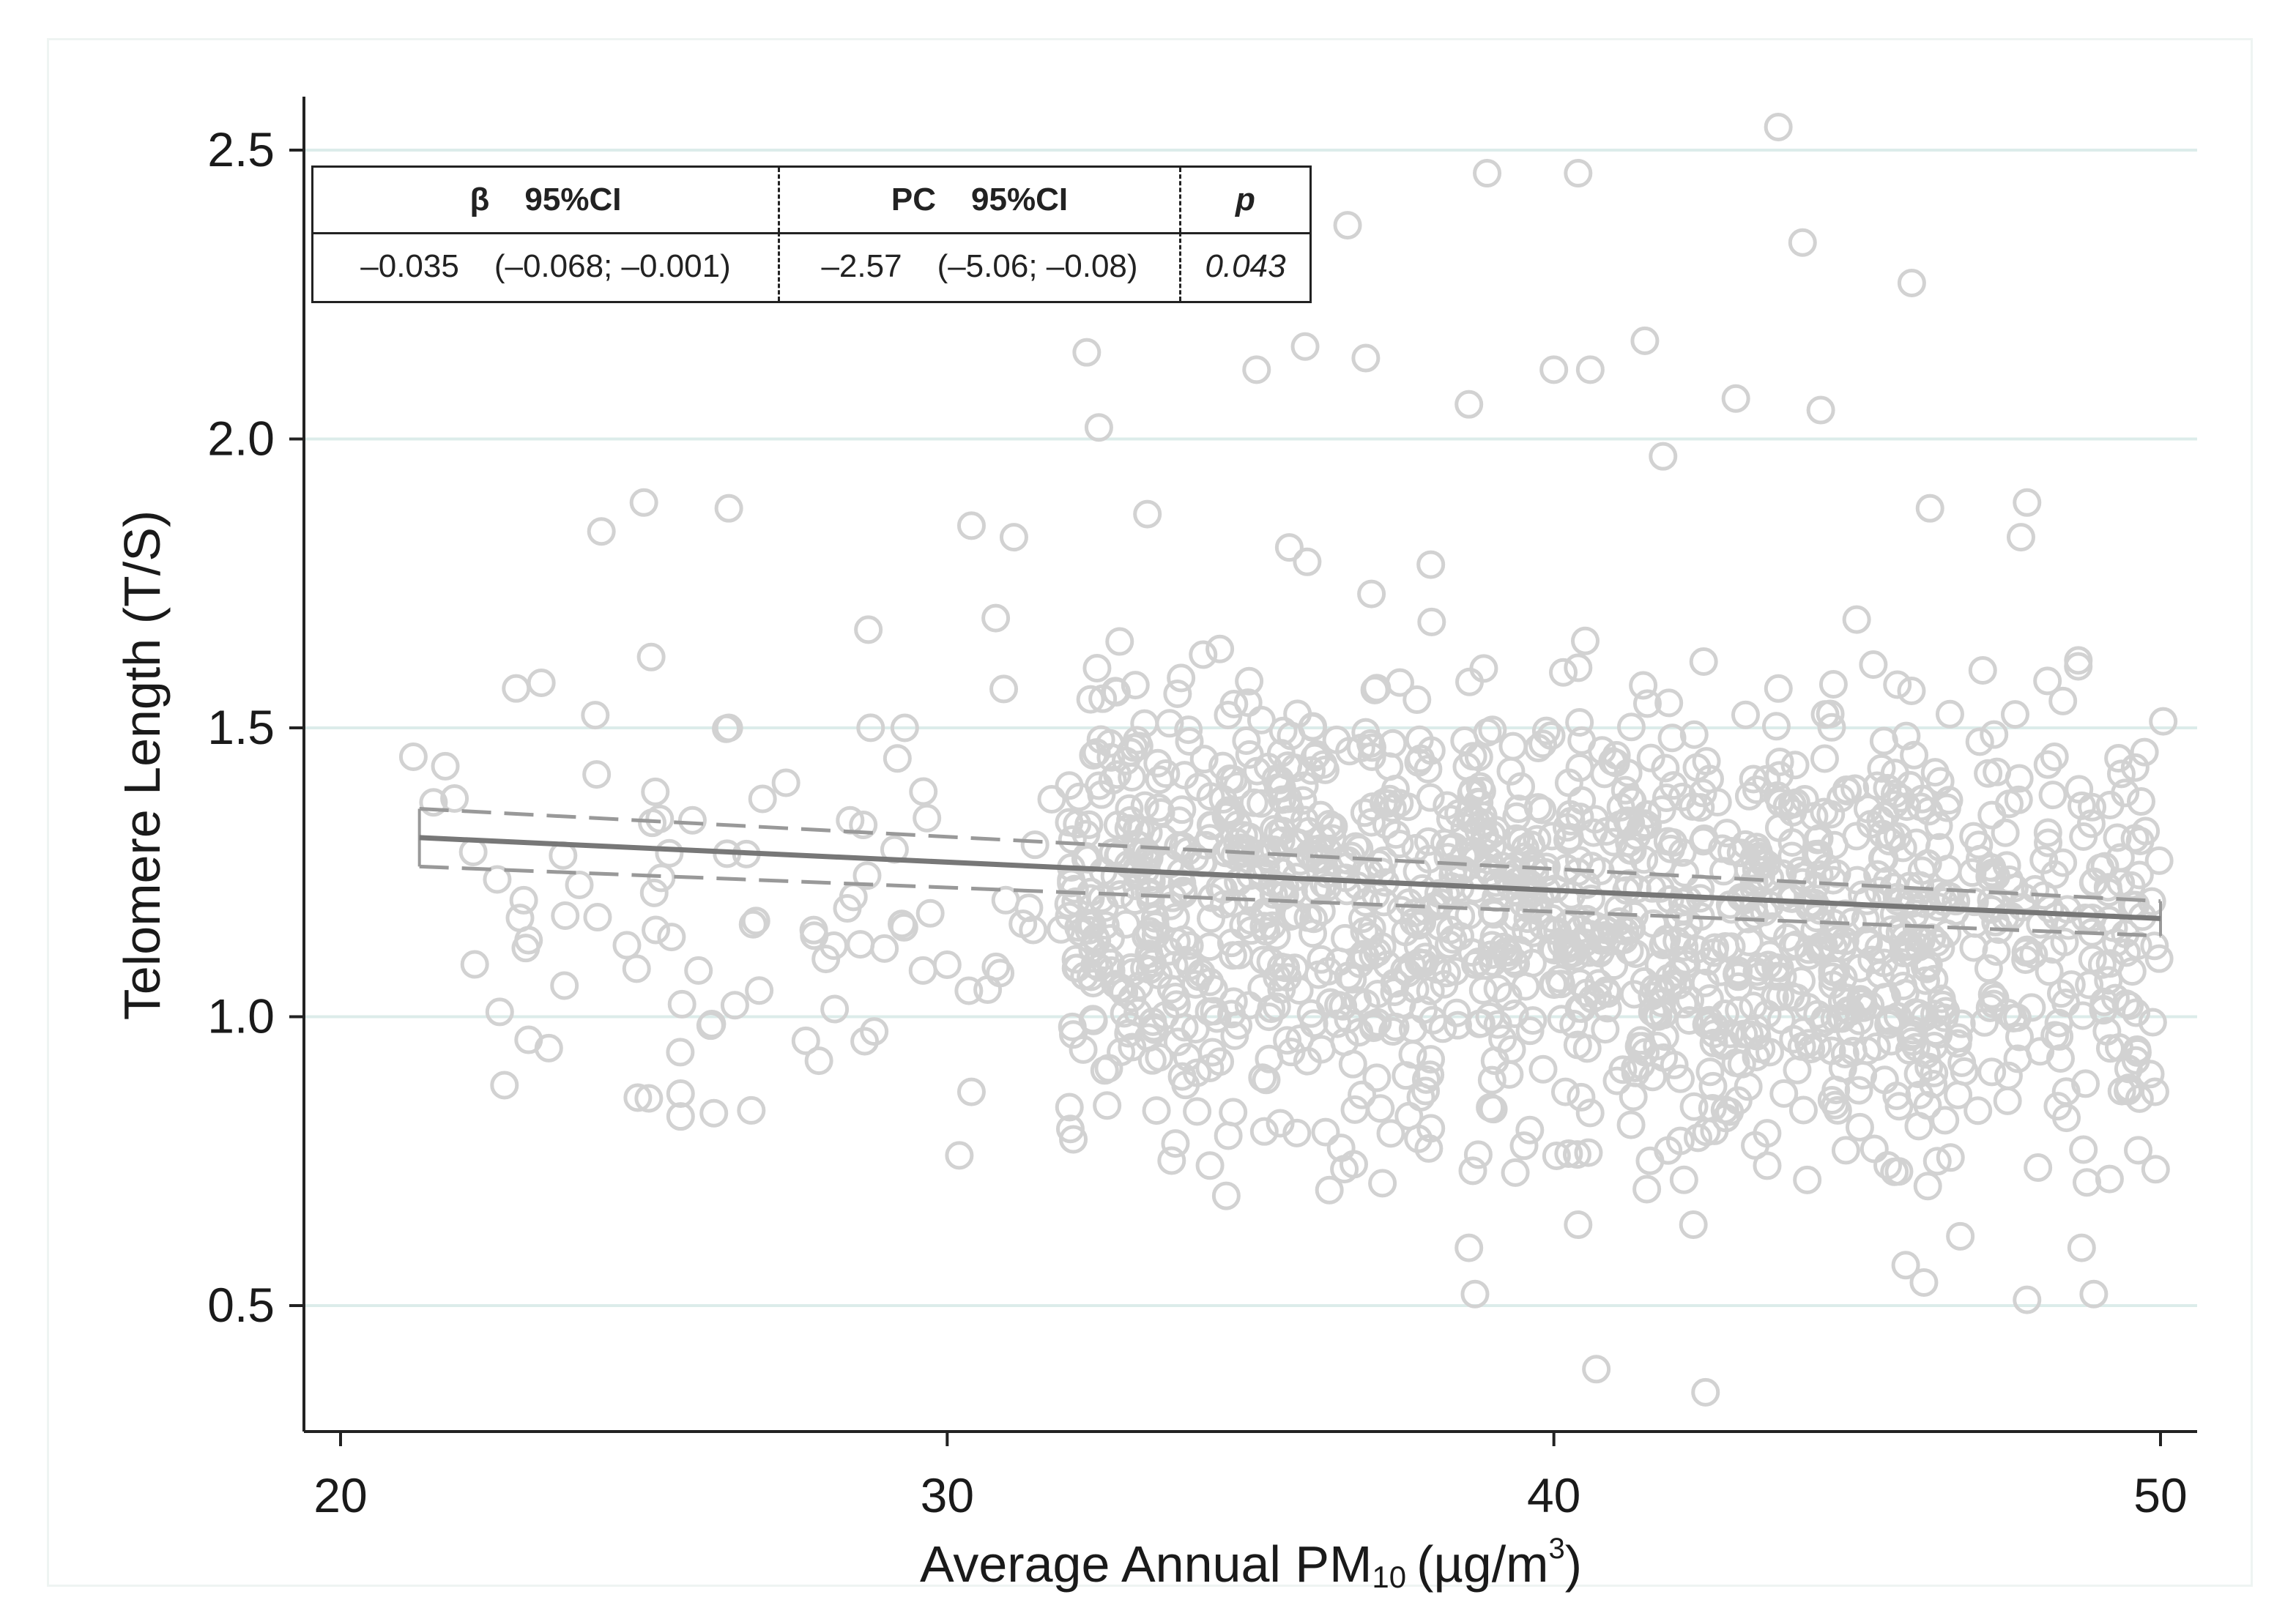 This screenshot has width=2296, height=1619. I want to click on x-axis-title-close: ), so click(1573, 1564).